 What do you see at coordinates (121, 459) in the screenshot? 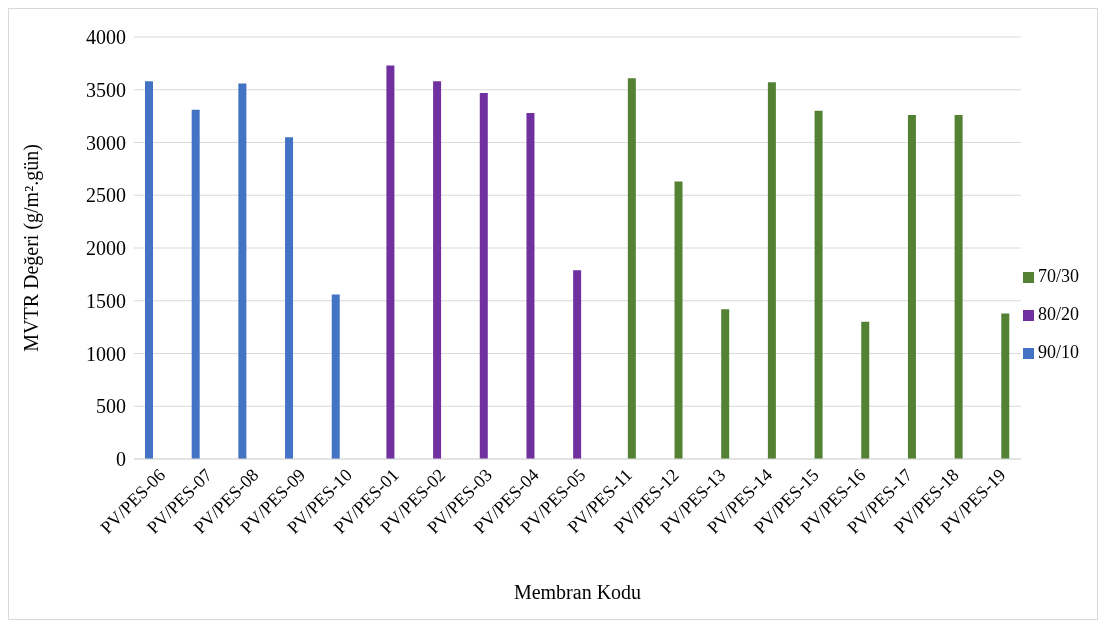
I see `y-tick-label: 0` at bounding box center [121, 459].